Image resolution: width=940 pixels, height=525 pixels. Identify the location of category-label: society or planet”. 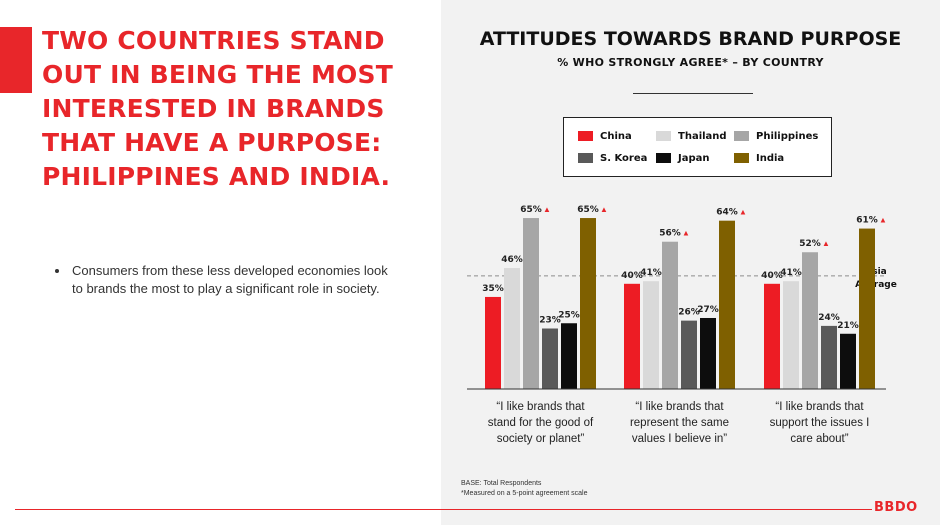
(541, 439).